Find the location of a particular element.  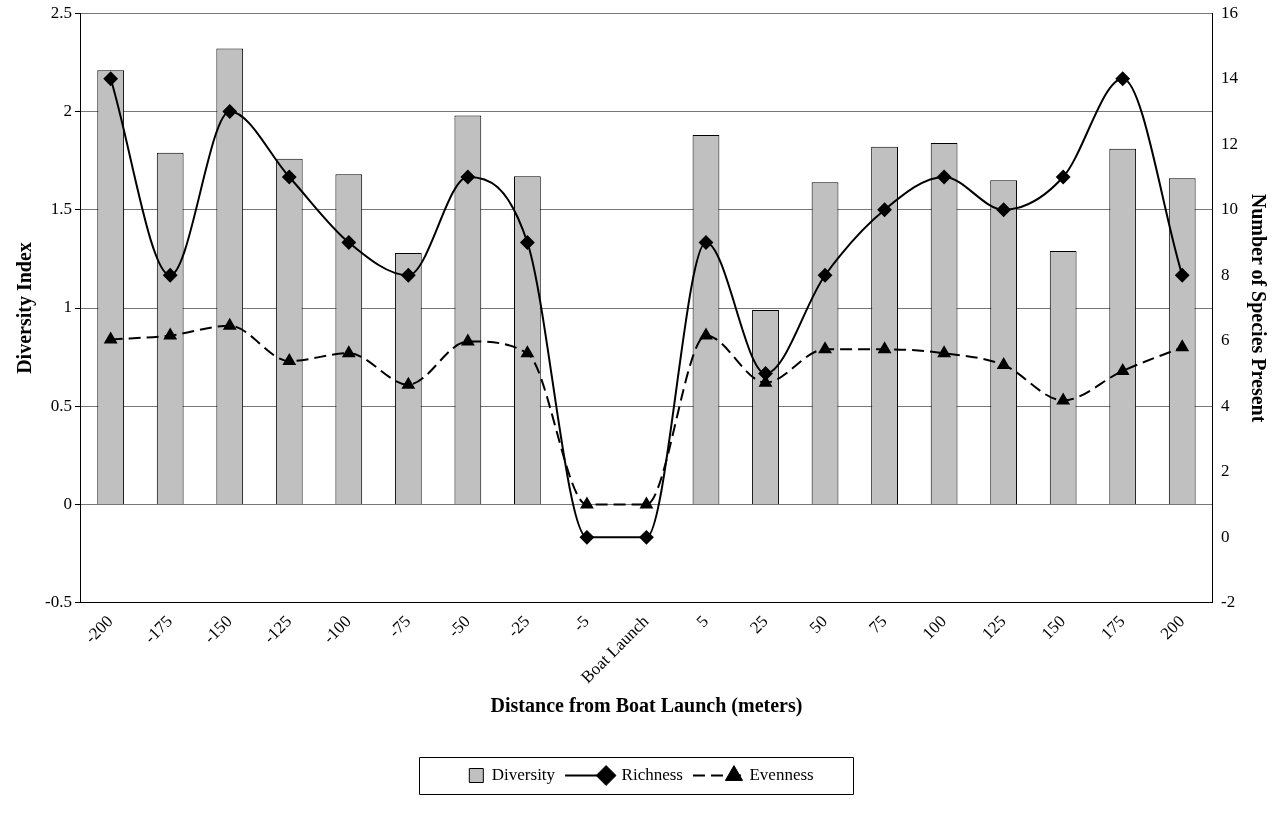

x-tick-label: 150 is located at coordinates (1053, 627).